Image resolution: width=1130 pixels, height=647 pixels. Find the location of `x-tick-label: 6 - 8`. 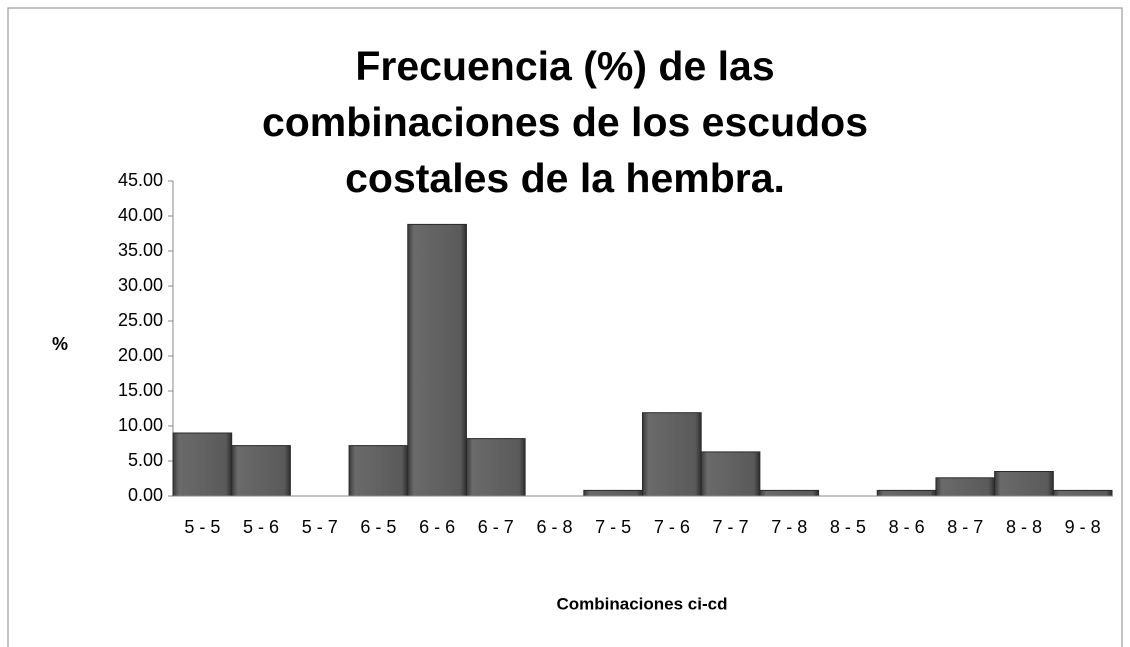

x-tick-label: 6 - 8 is located at coordinates (554, 527).